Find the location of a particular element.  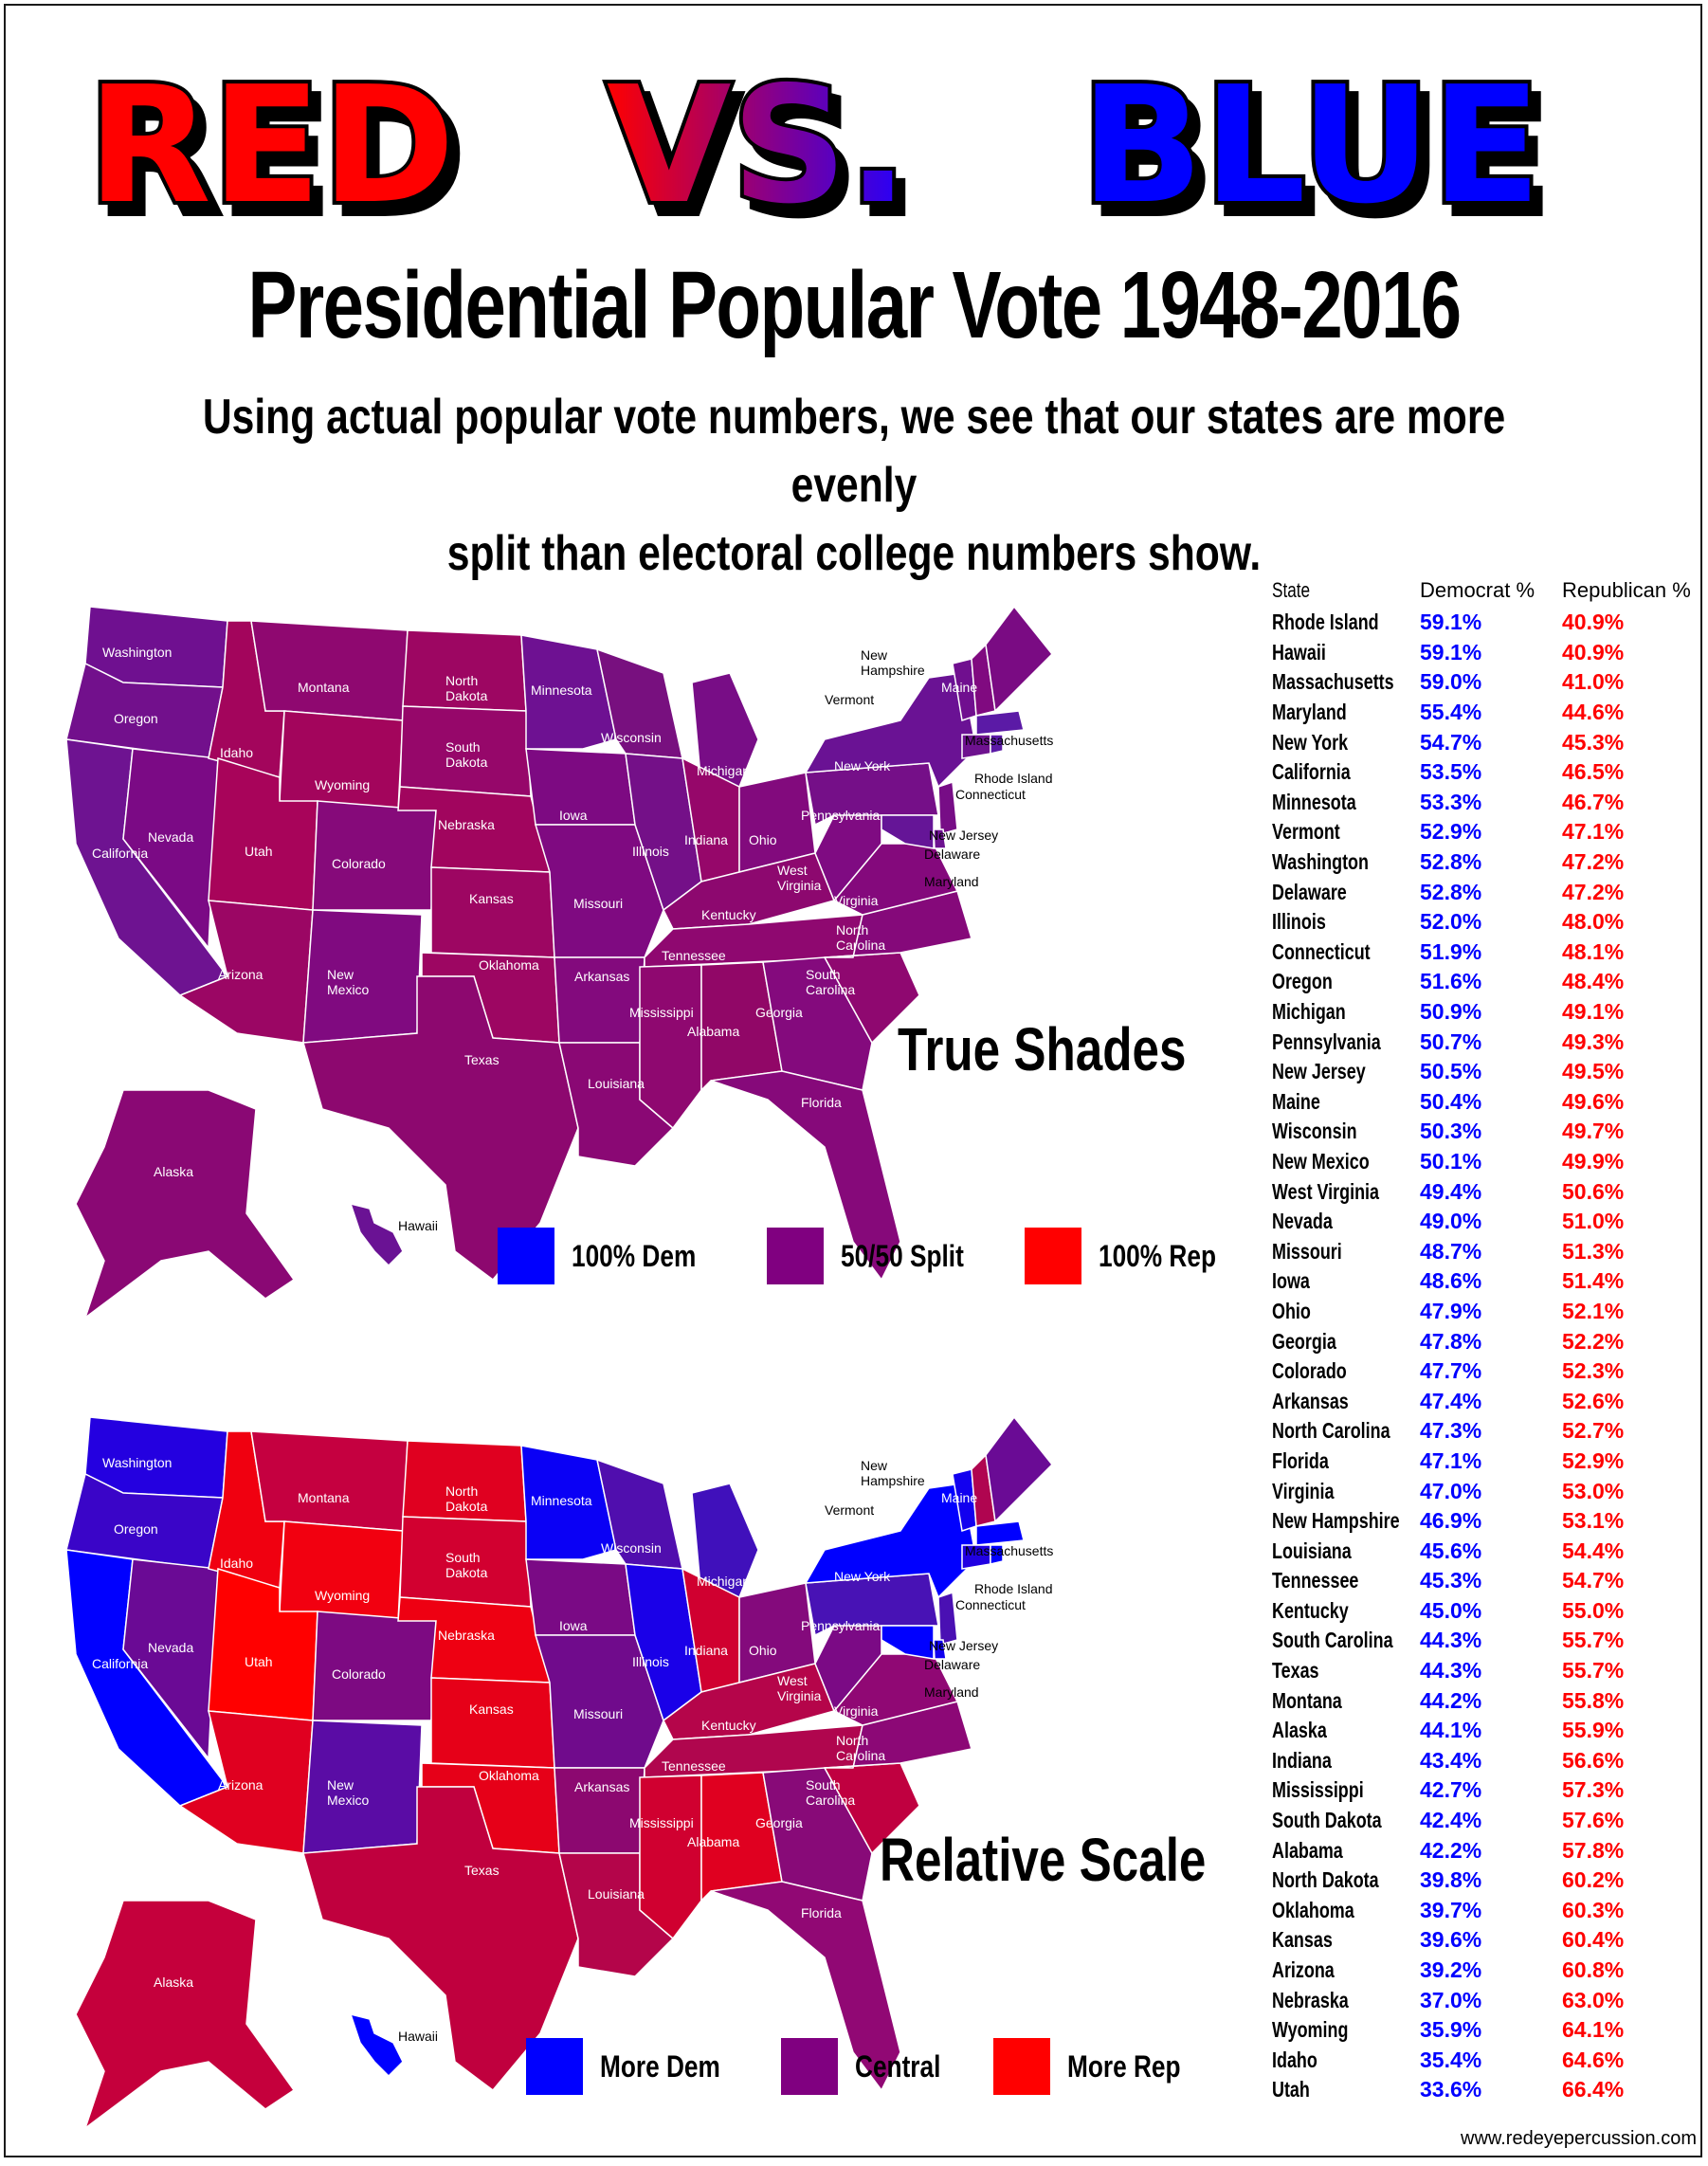

map-state-label: Minnesota is located at coordinates (561, 1501).